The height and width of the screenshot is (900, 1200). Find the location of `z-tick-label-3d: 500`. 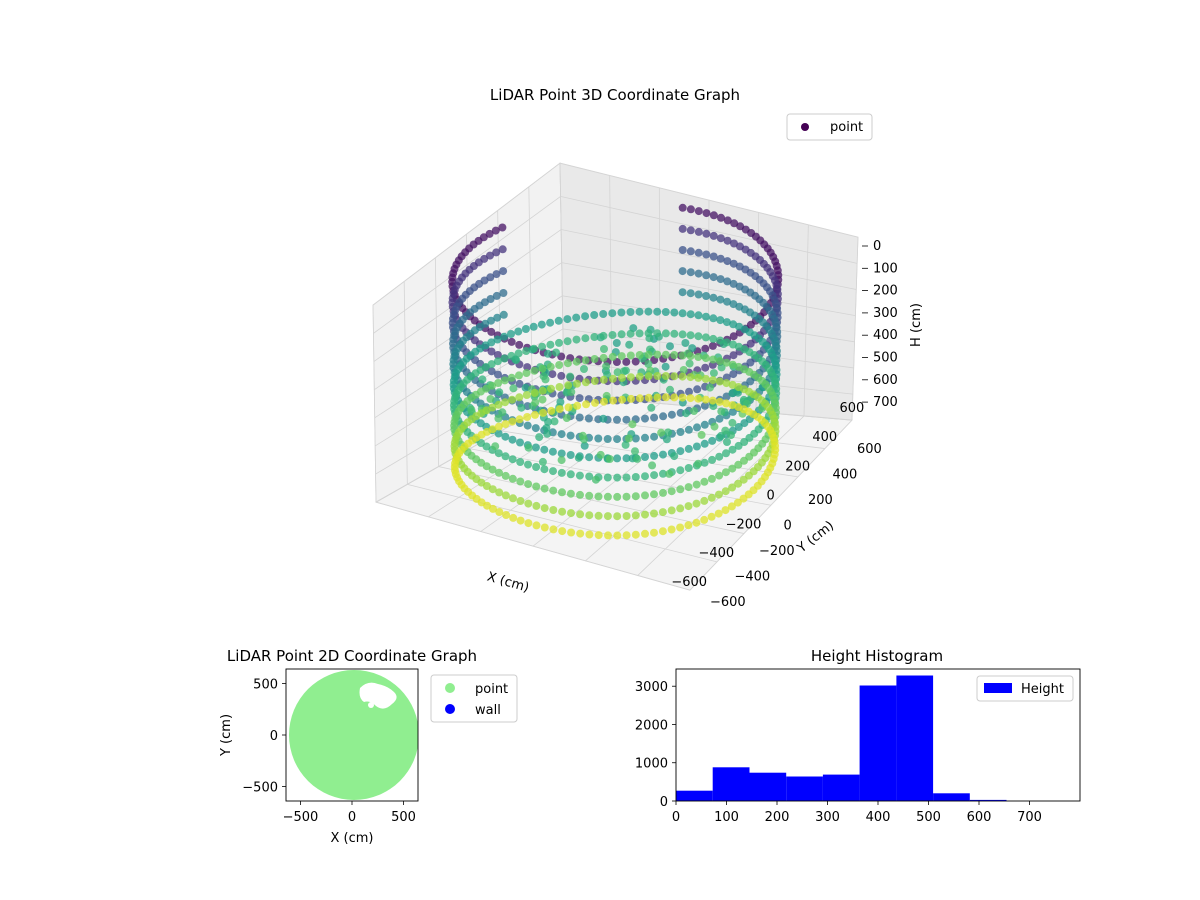

z-tick-label-3d: 500 is located at coordinates (885, 358).